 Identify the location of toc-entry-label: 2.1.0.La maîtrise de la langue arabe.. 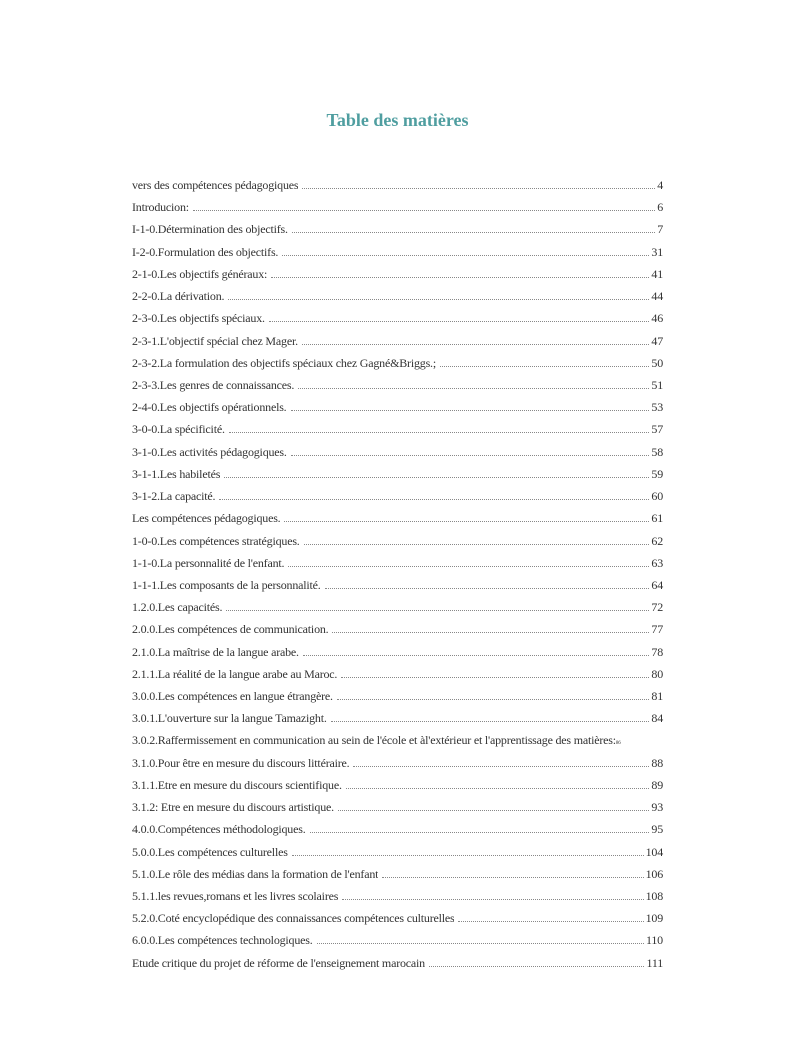
(215, 651).